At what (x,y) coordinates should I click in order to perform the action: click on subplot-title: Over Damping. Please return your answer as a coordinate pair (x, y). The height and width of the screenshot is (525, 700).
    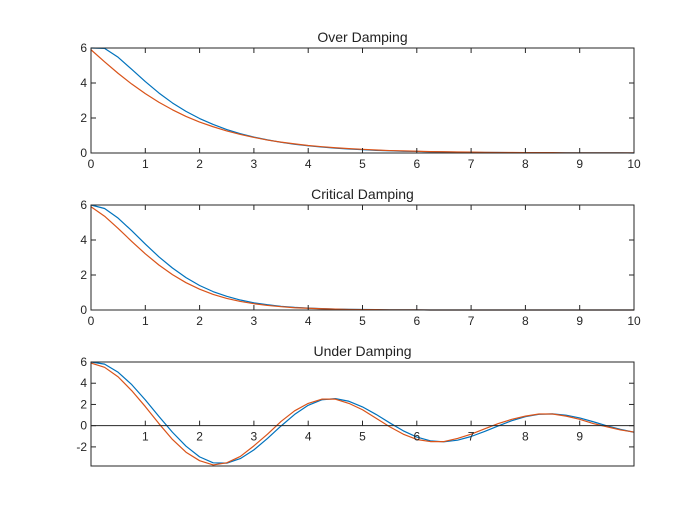
    Looking at the image, I should click on (362, 37).